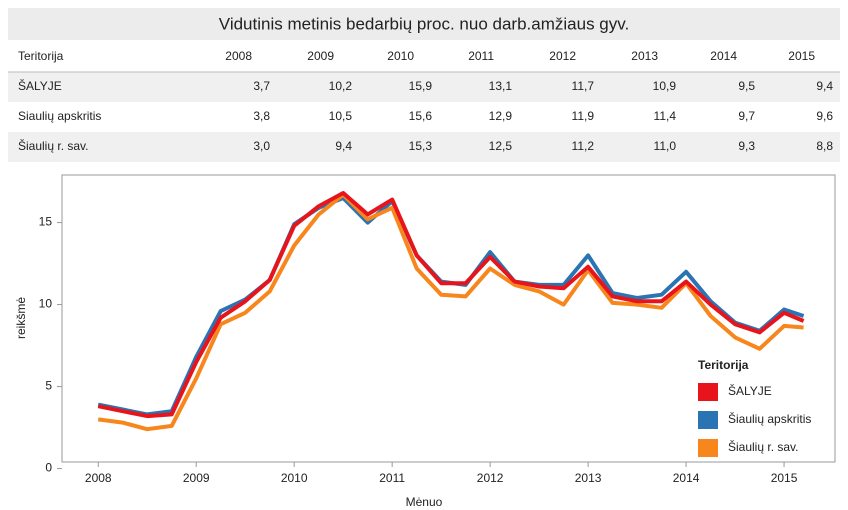 The height and width of the screenshot is (510, 848). I want to click on table-cell: 10,2, so click(341, 86).